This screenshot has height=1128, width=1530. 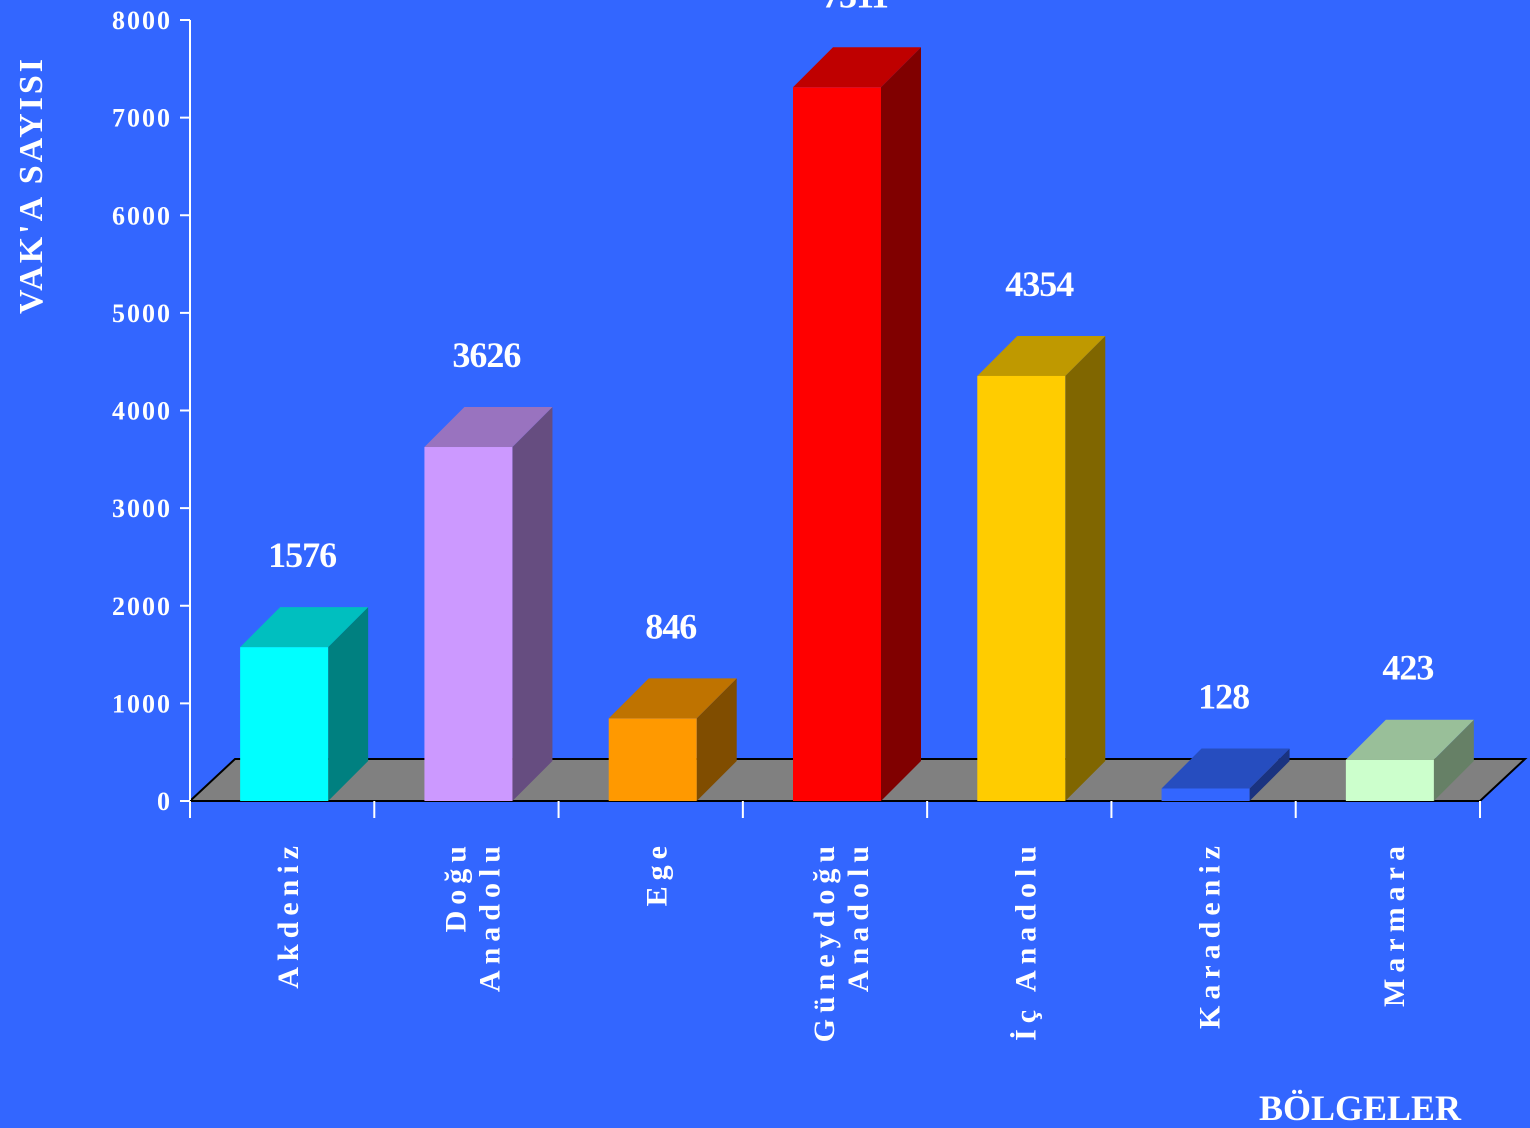 What do you see at coordinates (1360, 1108) in the screenshot?
I see `x-axis-title: BÖLGELER` at bounding box center [1360, 1108].